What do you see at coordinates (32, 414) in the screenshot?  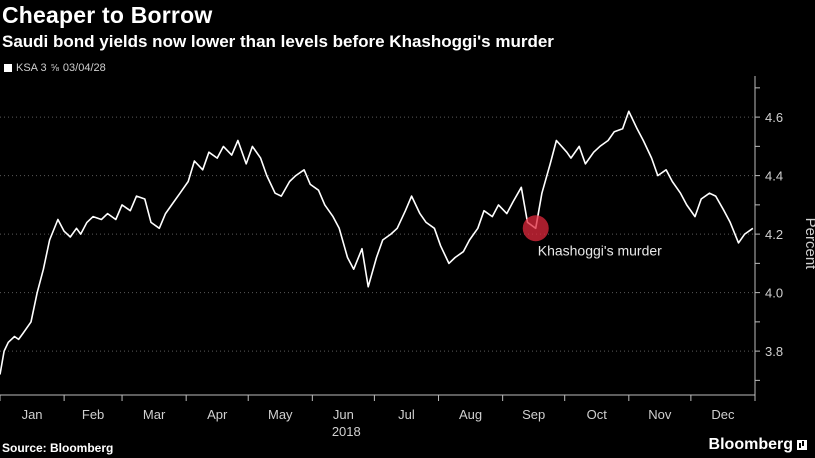 I see `x-tick-label: Jan` at bounding box center [32, 414].